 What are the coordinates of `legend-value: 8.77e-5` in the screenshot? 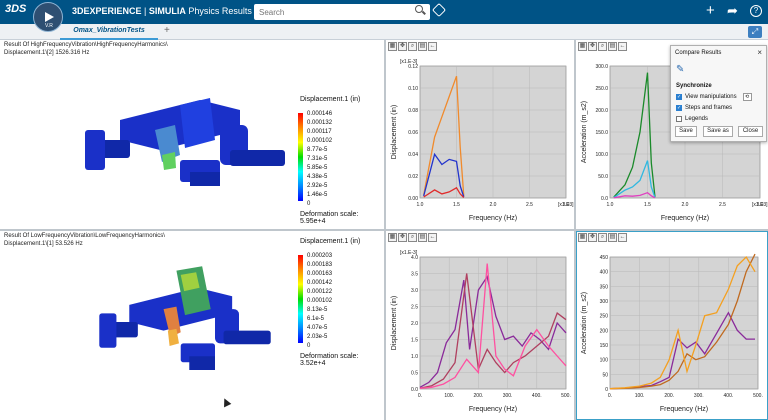 It's located at (317, 150).